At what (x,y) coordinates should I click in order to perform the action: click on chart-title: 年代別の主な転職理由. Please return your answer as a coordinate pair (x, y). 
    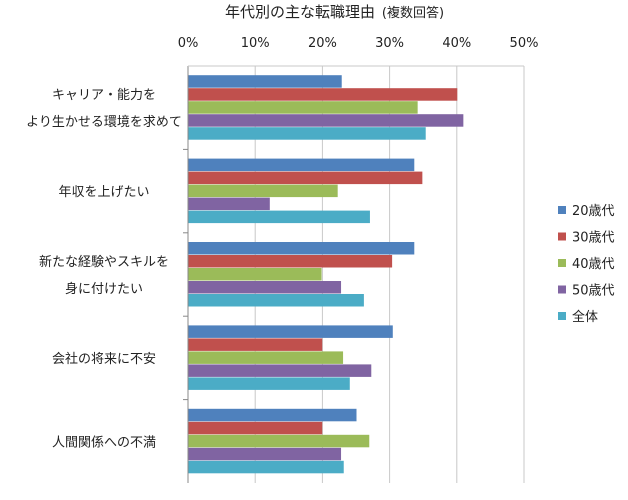
    Looking at the image, I should click on (300, 12).